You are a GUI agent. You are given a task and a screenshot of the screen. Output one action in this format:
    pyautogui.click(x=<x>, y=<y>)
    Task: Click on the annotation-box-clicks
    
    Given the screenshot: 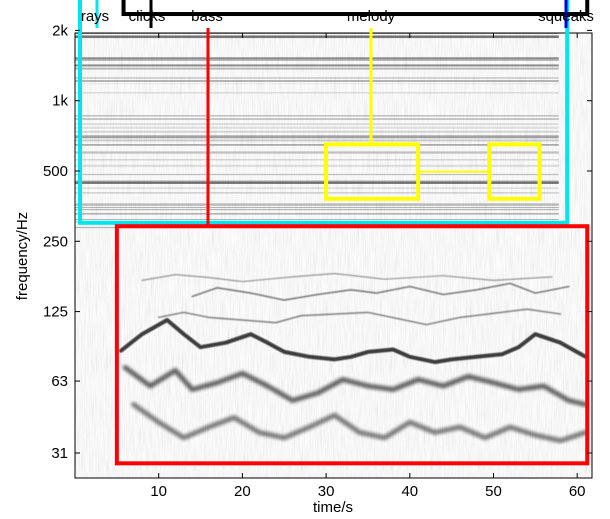 What is the action you would take?
    pyautogui.click(x=355, y=8)
    